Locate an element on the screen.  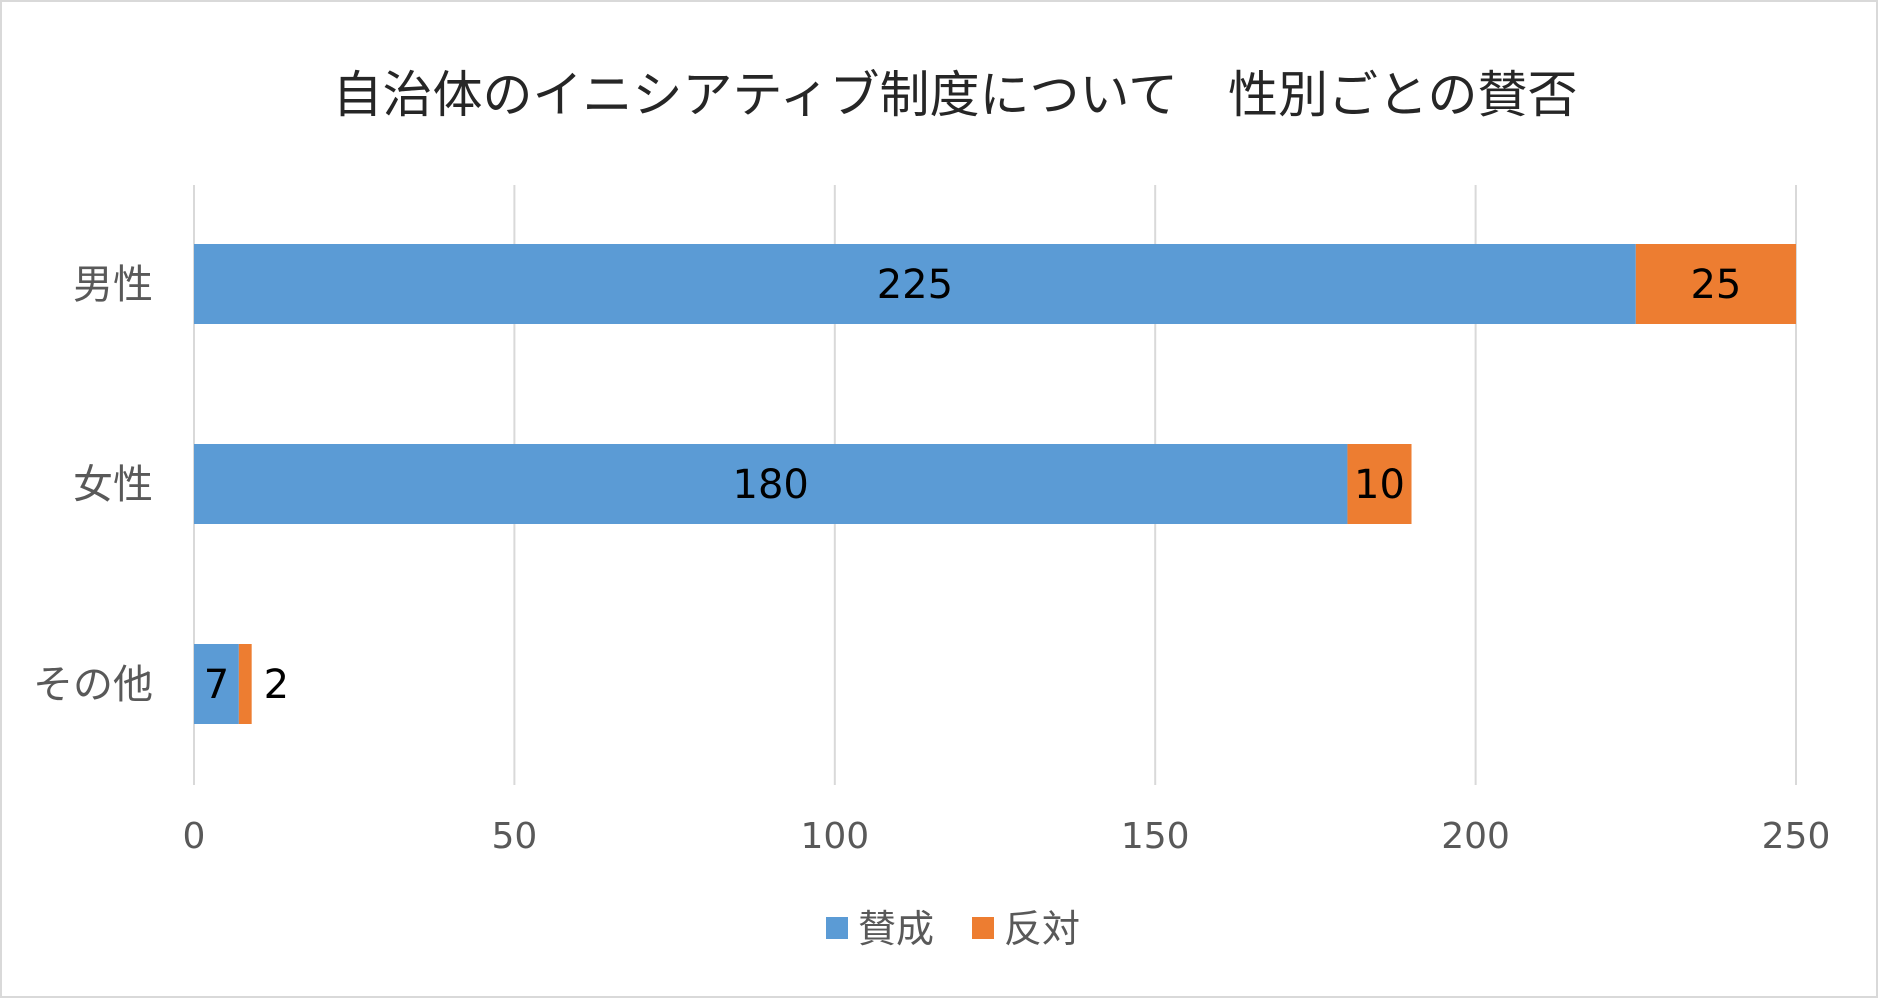
x-tick-label-150: 150 is located at coordinates (1155, 836).